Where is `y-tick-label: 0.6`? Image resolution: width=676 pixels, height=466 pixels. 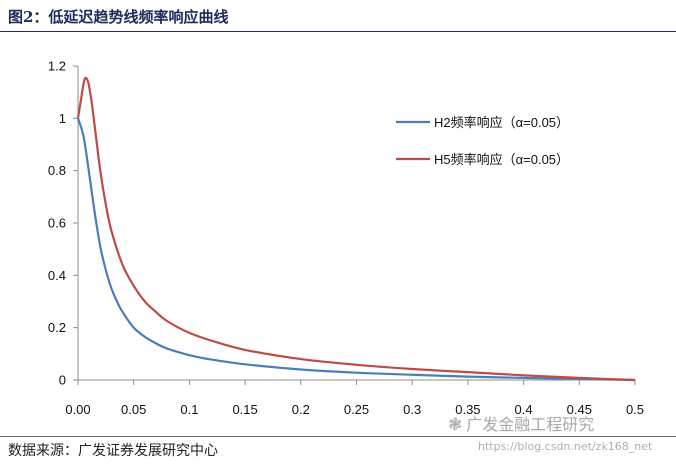
y-tick-label: 0.6 is located at coordinates (57, 223).